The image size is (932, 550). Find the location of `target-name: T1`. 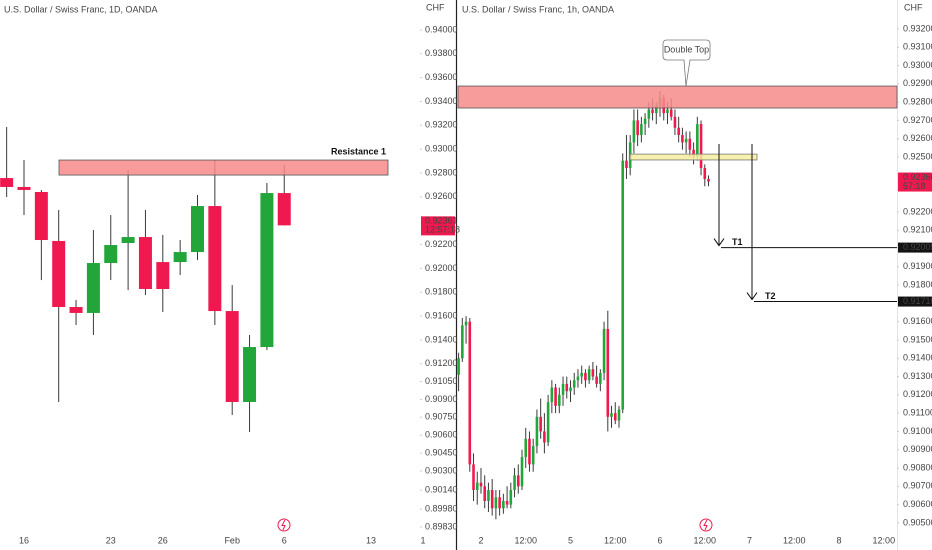

target-name: T1 is located at coordinates (737, 242).